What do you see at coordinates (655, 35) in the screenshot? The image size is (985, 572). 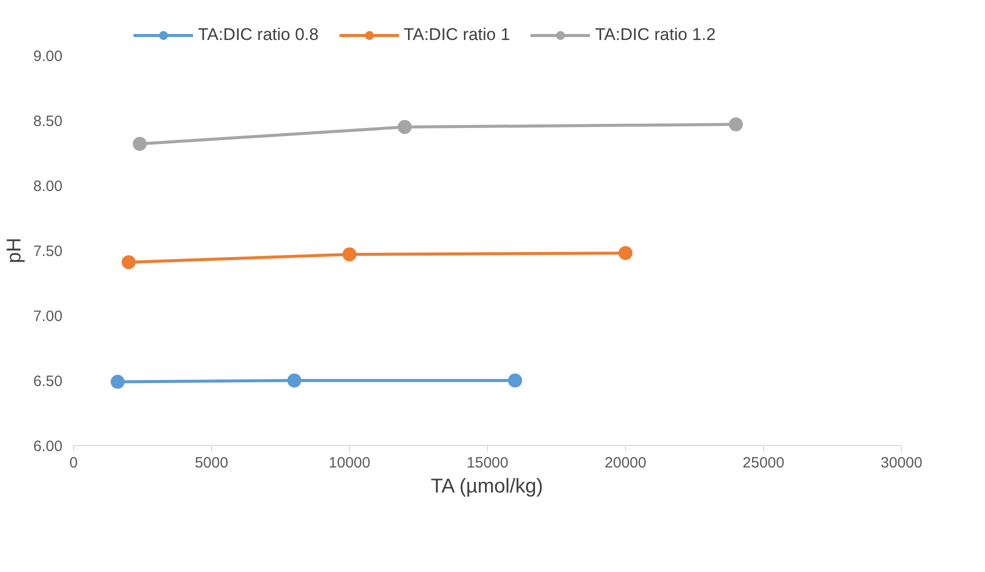 I see `legend-label: TA:DIC ratio 1.2` at bounding box center [655, 35].